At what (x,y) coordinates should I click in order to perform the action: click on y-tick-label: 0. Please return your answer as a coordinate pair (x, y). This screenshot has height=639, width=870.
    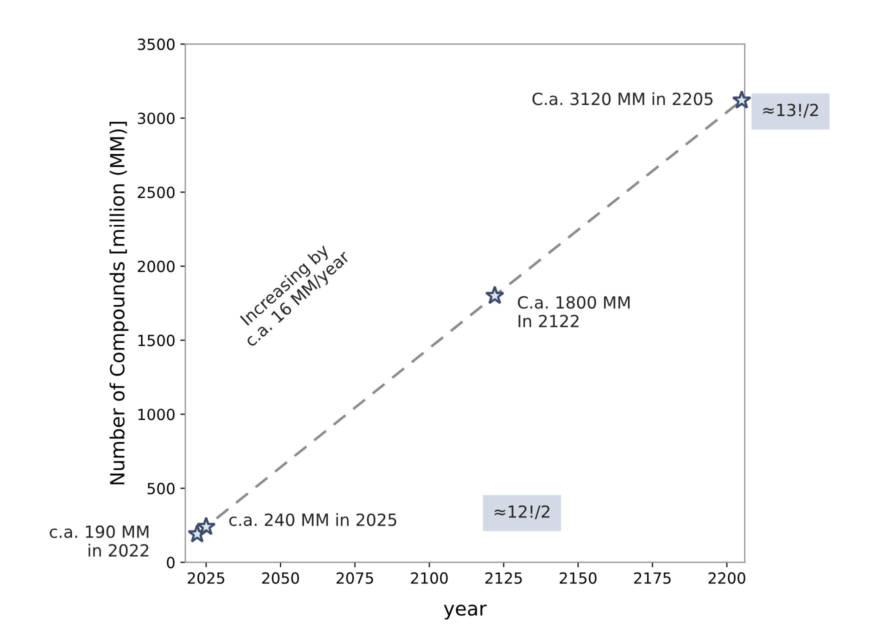
    Looking at the image, I should click on (170, 562).